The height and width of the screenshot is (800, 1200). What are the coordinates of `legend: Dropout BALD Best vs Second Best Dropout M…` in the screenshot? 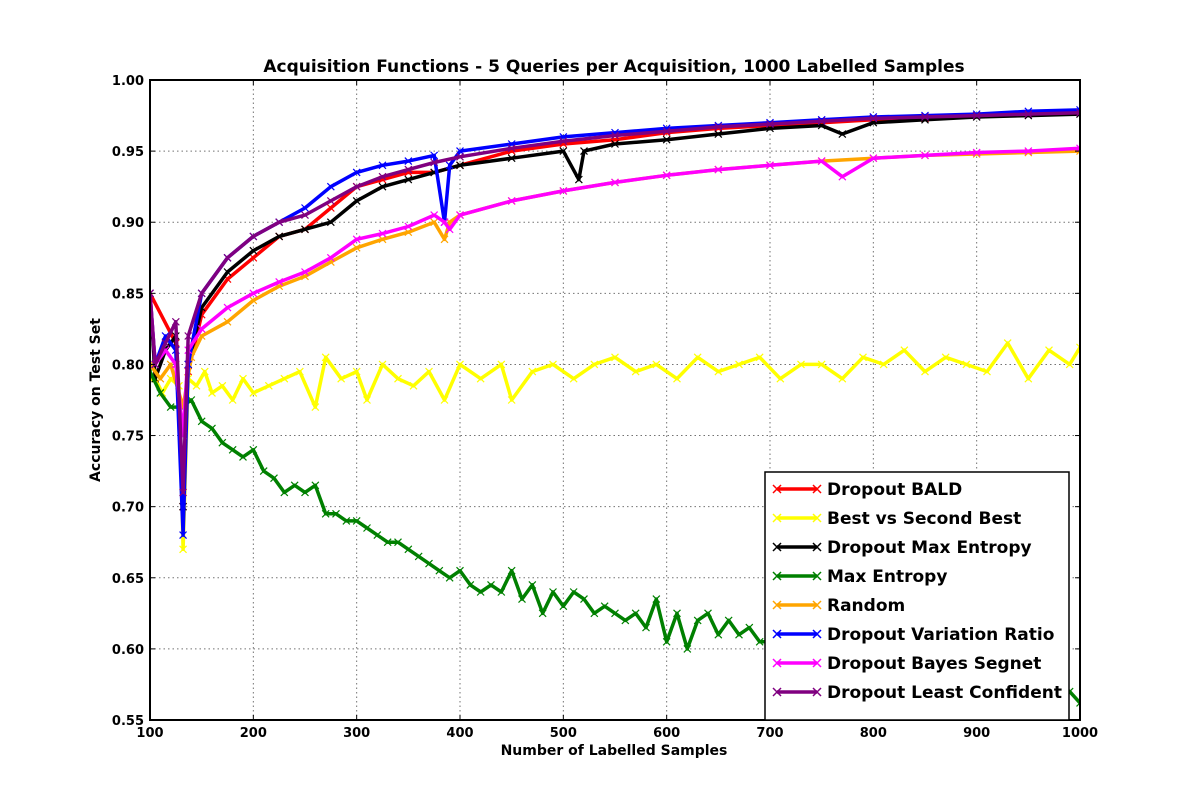 It's located at (917, 596).